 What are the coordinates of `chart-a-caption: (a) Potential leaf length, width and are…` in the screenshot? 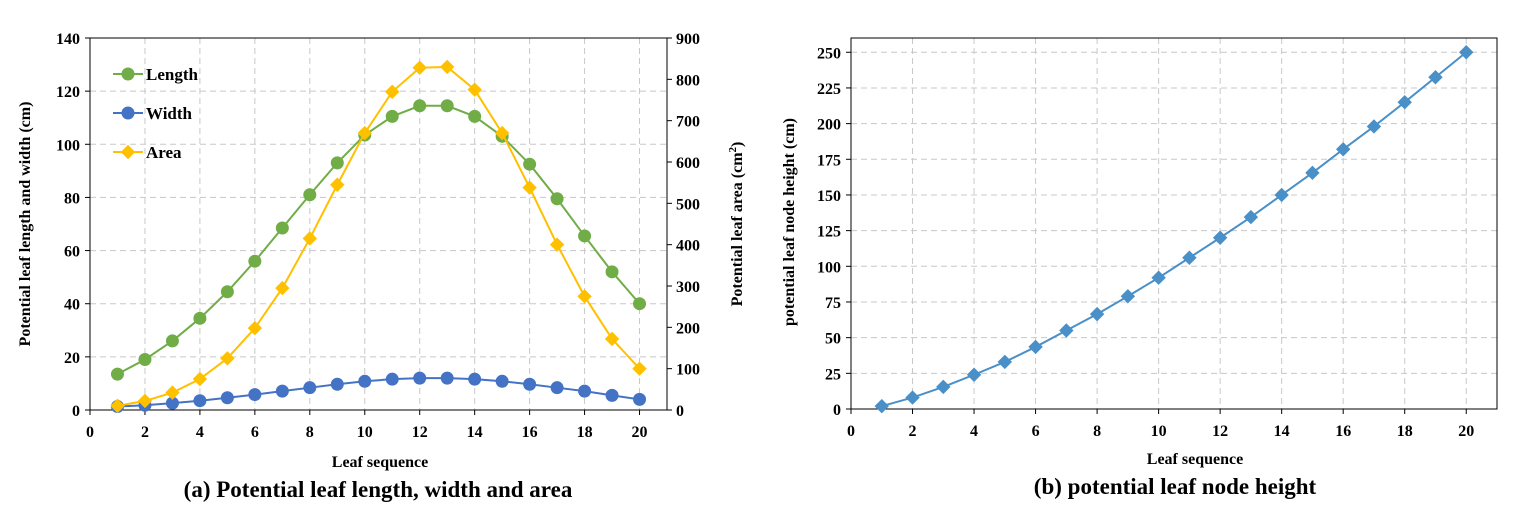 It's located at (378, 489).